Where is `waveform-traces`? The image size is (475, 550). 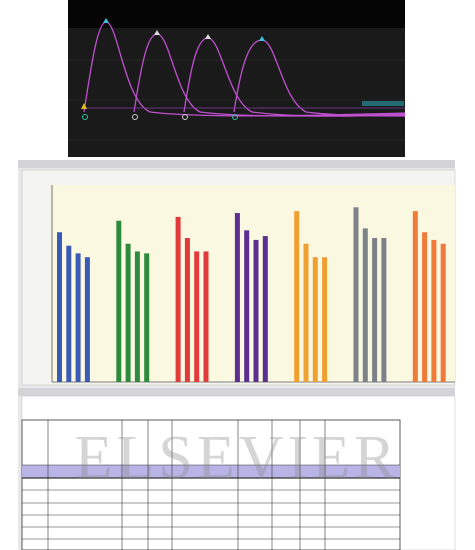
waveform-traces is located at coordinates (244, 69).